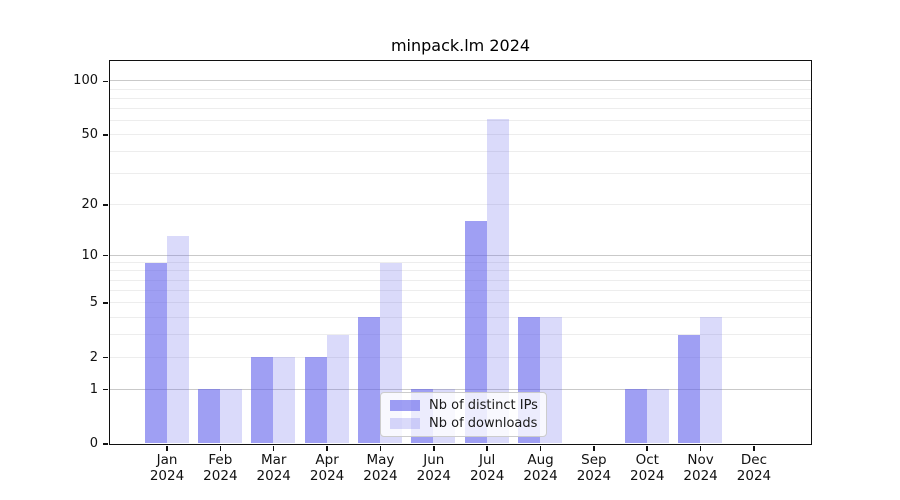 This screenshot has width=900, height=500. I want to click on legend-item-distinct-ips: Nb of distinct IPs, so click(464, 405).